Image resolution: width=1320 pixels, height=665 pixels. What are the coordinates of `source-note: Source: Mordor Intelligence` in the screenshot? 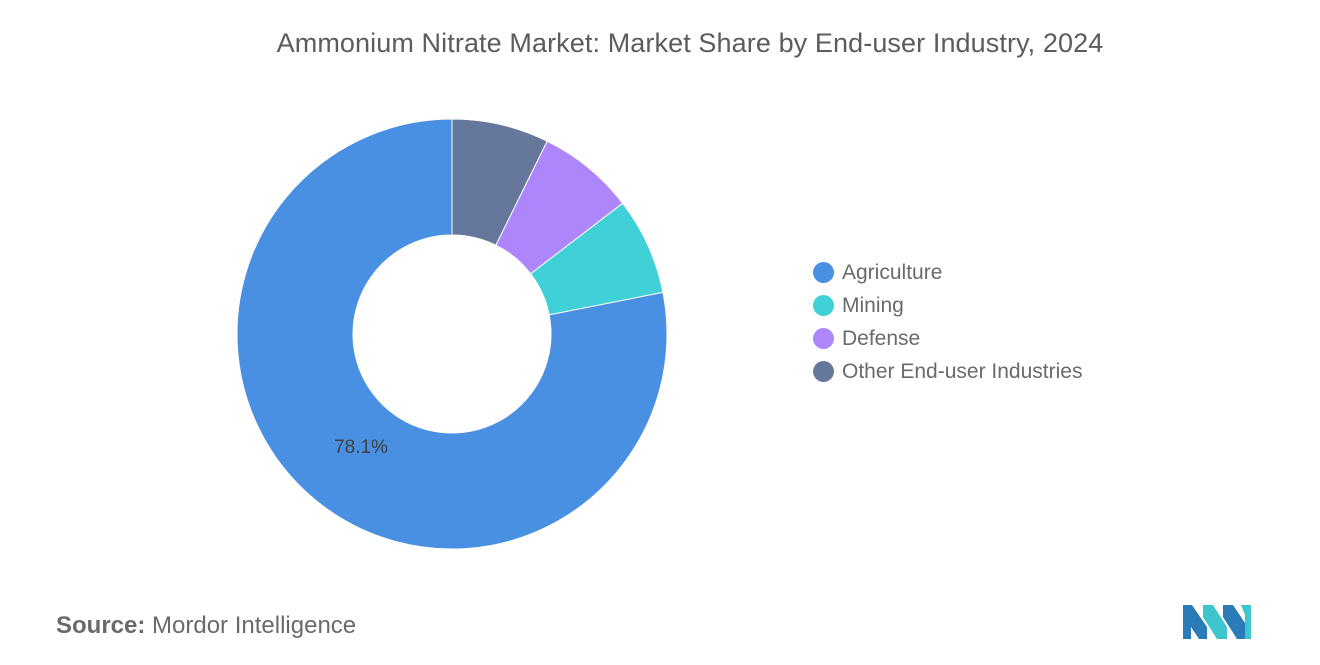 It's located at (206, 626).